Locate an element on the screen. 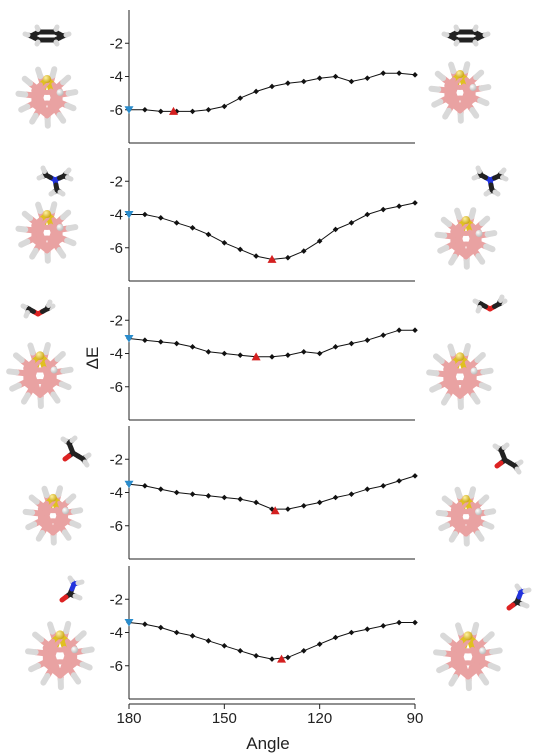 This screenshot has width=542, height=756. y-axis-title: ΔE is located at coordinates (92, 358).